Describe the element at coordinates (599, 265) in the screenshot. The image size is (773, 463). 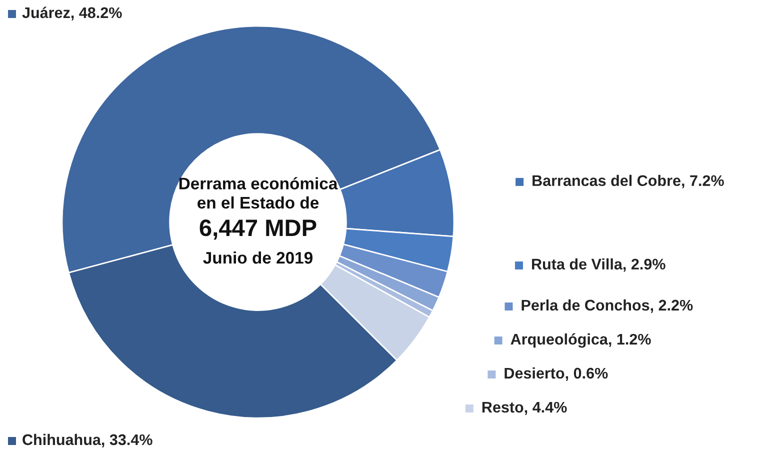
I see `legend-label: Ruta de Villa, 2.9%` at that location.